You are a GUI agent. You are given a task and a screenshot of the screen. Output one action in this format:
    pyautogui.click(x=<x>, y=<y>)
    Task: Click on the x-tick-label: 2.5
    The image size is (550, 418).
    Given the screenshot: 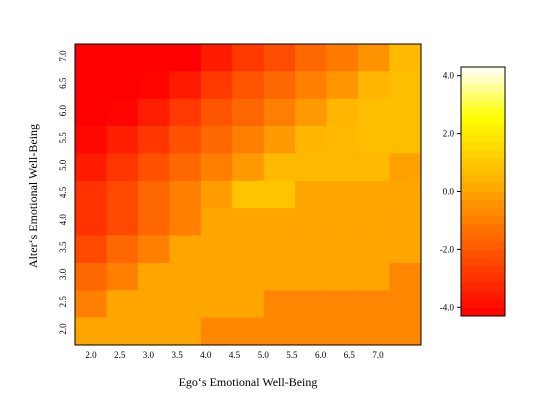 What is the action you would take?
    pyautogui.click(x=120, y=355)
    